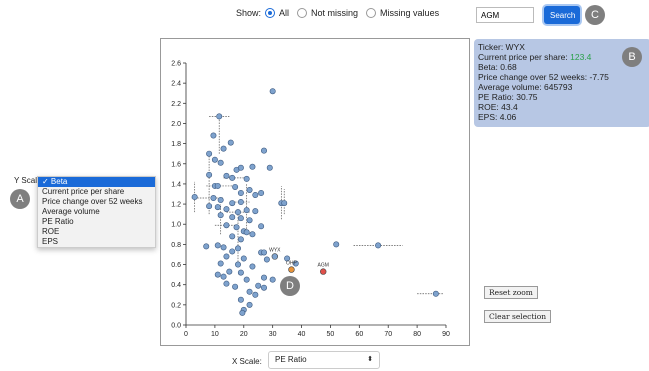  I want to click on search-button: Search, so click(562, 15).